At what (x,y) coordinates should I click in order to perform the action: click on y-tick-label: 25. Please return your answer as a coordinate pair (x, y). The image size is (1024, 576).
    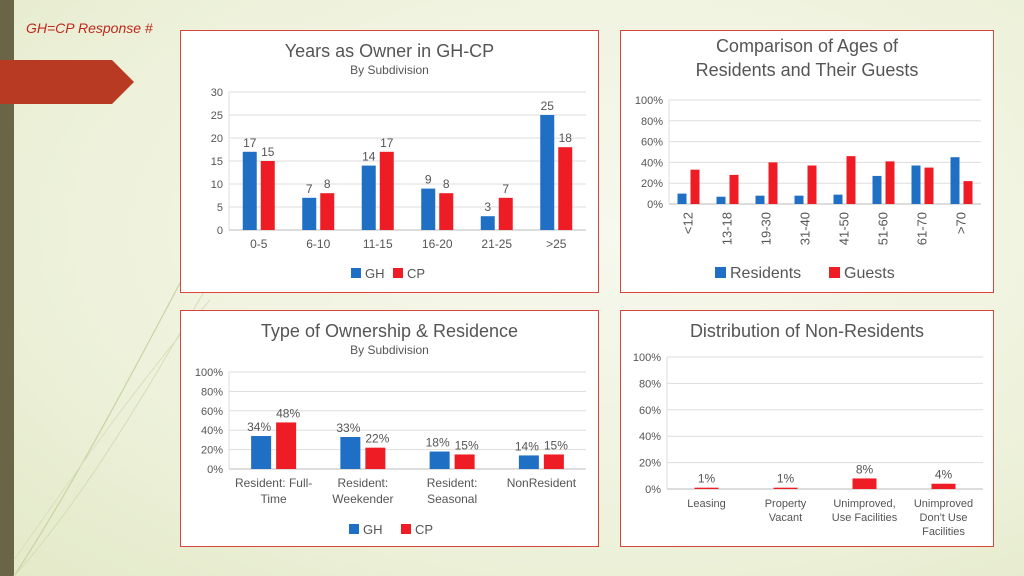
    Looking at the image, I should click on (217, 116).